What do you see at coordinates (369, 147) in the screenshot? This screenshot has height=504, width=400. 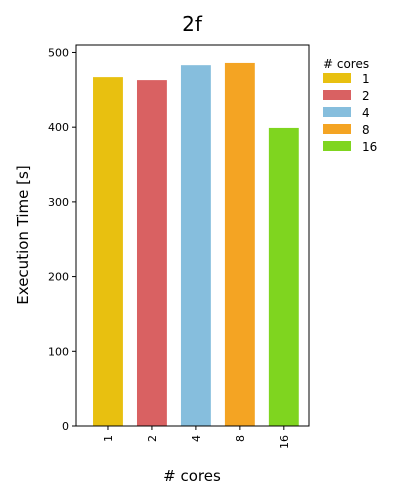 I see `legend-label: 16` at bounding box center [369, 147].